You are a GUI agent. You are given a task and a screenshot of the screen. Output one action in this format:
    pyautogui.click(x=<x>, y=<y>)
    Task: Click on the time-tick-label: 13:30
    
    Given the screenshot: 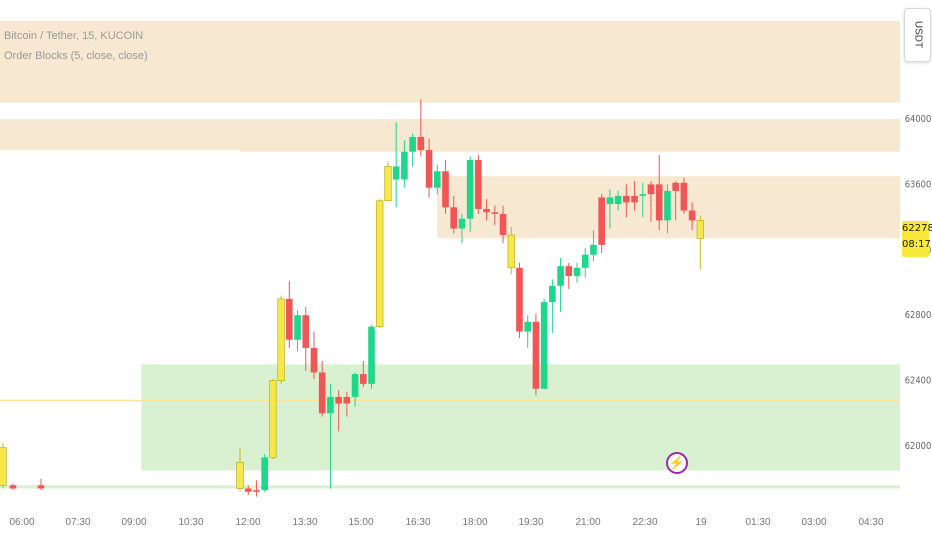 What is the action you would take?
    pyautogui.click(x=304, y=522)
    